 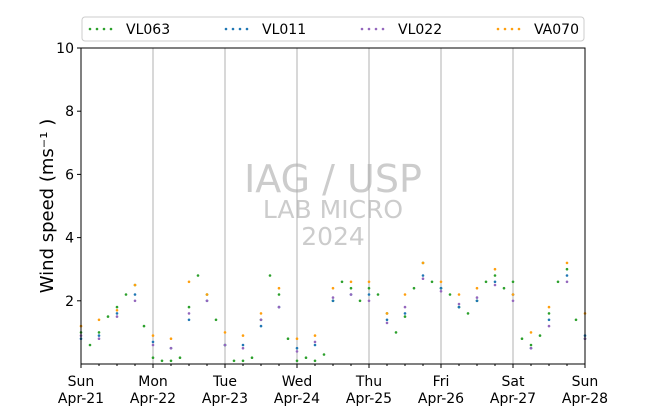 I want to click on legend-label: VL022, so click(x=420, y=30).